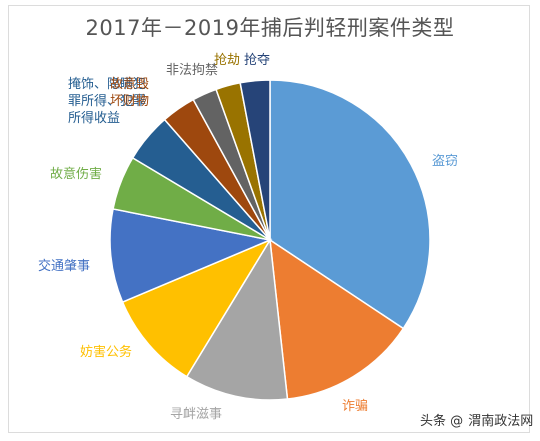 The image size is (540, 441). What do you see at coordinates (64, 266) in the screenshot?
I see `slice-label-5: 交通肇事` at bounding box center [64, 266].